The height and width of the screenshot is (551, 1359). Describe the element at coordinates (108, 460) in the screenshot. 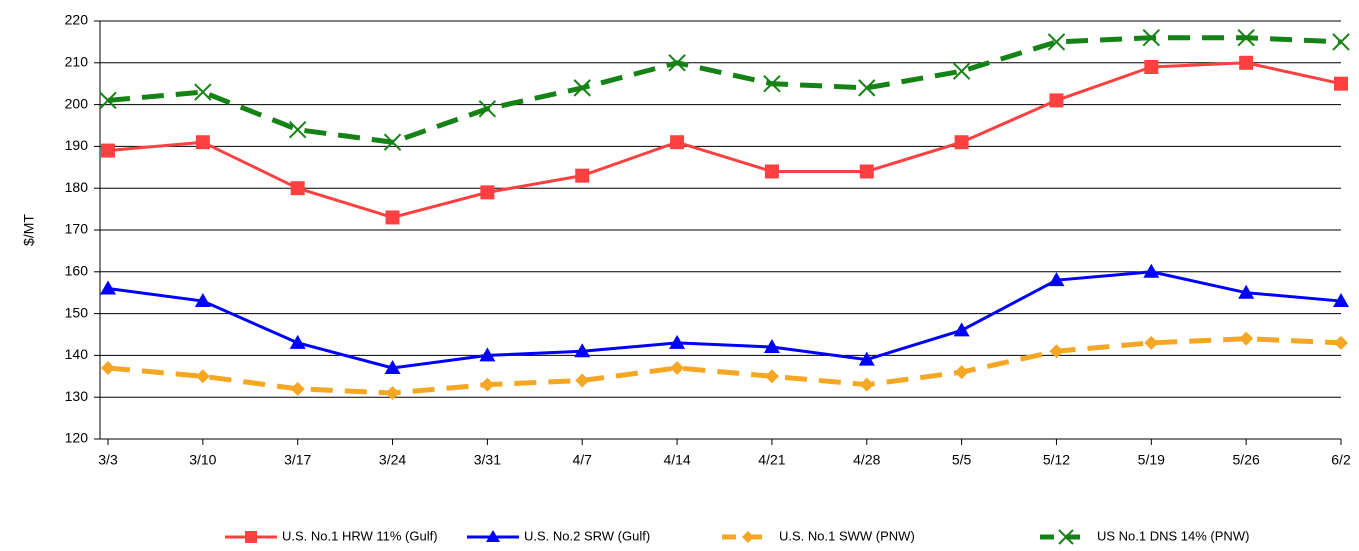

I see `x-tick-label: 3/3` at that location.